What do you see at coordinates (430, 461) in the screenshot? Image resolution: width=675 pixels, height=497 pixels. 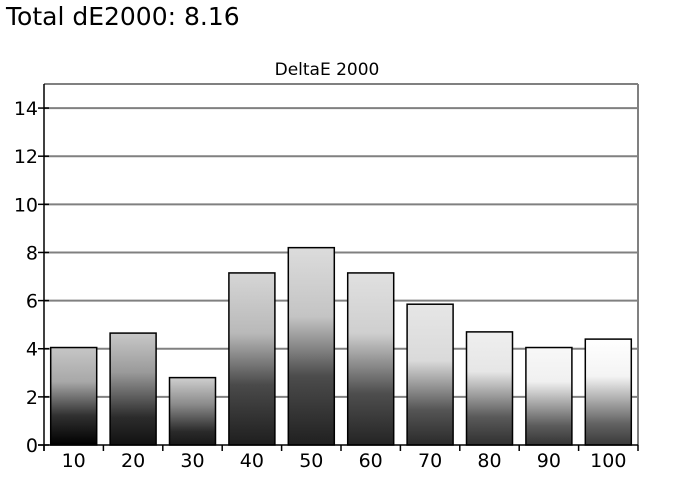 I see `x-tick-label-70: 70` at bounding box center [430, 461].